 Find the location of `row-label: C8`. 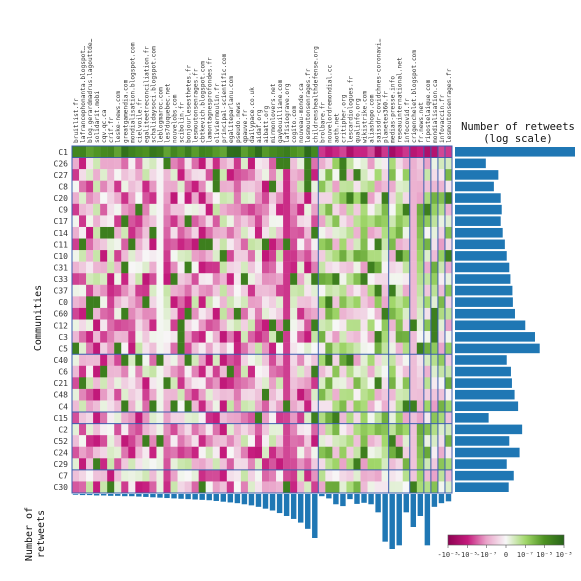

row-label: C8 is located at coordinates (63, 186).